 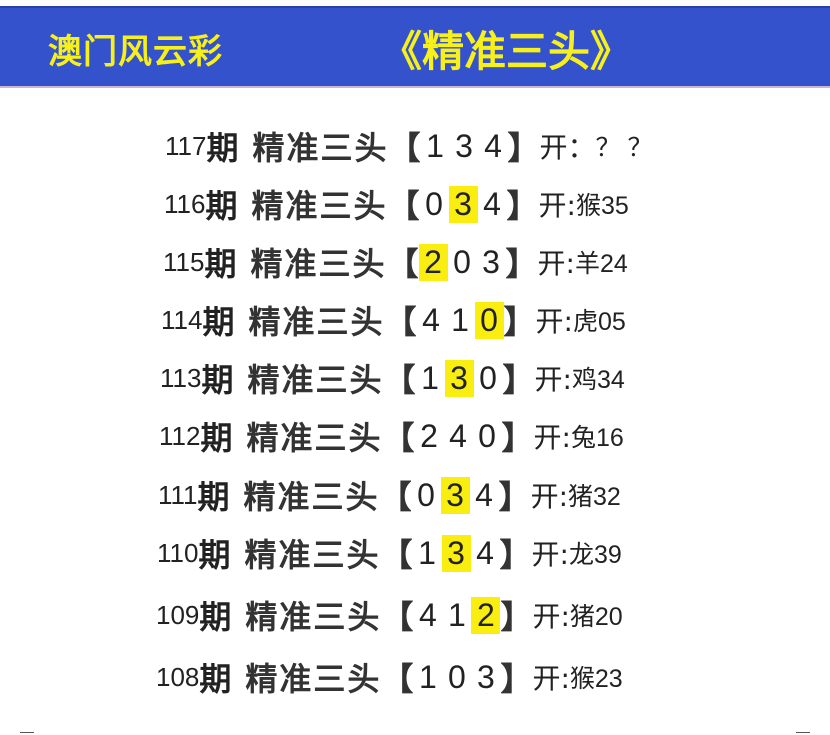 I want to click on issue-number: 112, so click(x=180, y=435).